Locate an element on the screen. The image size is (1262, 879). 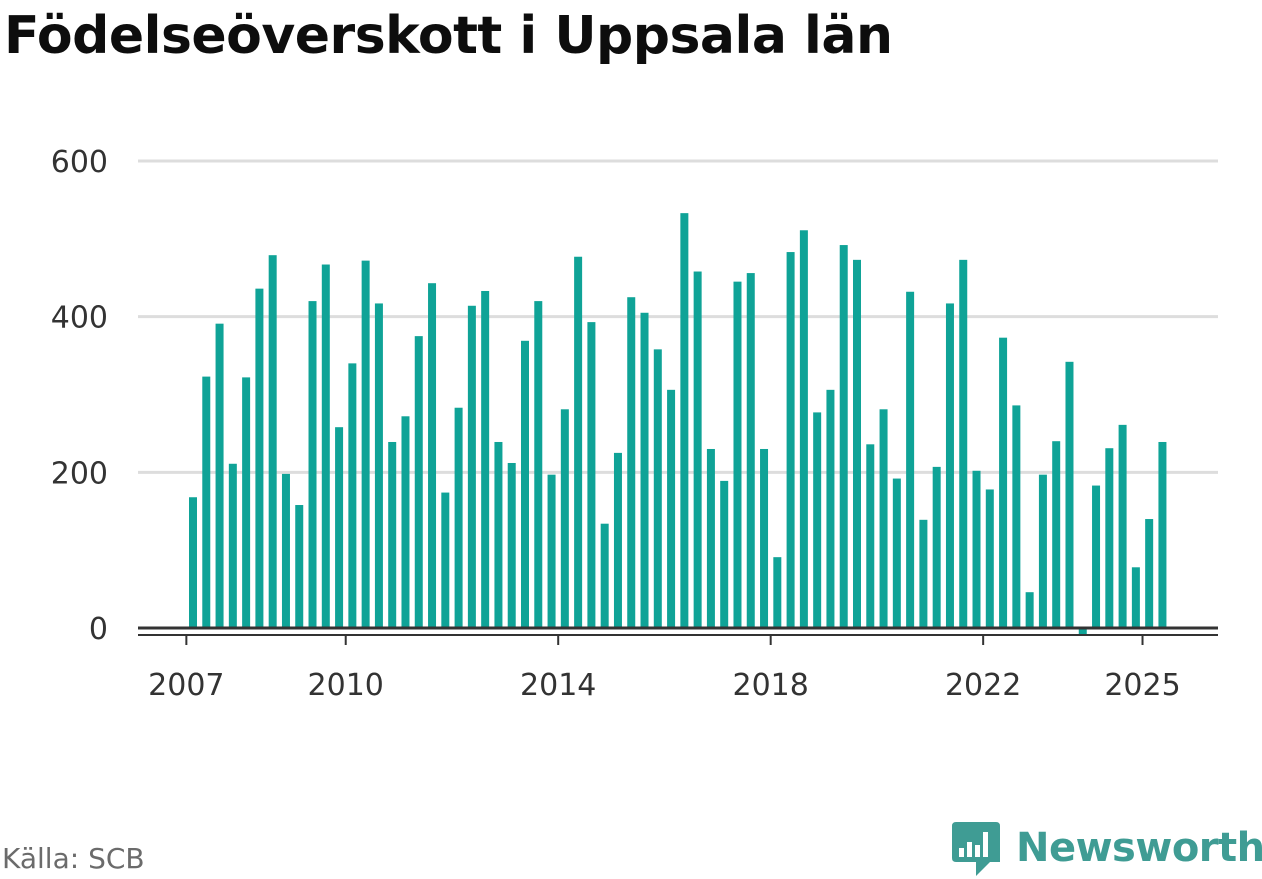
axes is located at coordinates (678, 635).